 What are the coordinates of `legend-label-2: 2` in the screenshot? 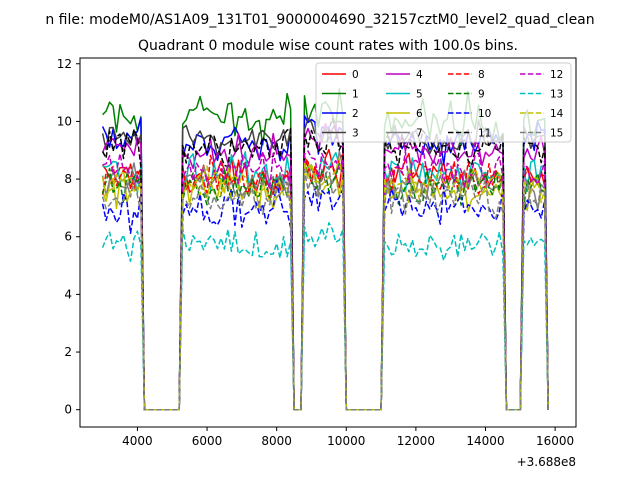 It's located at (355, 114).